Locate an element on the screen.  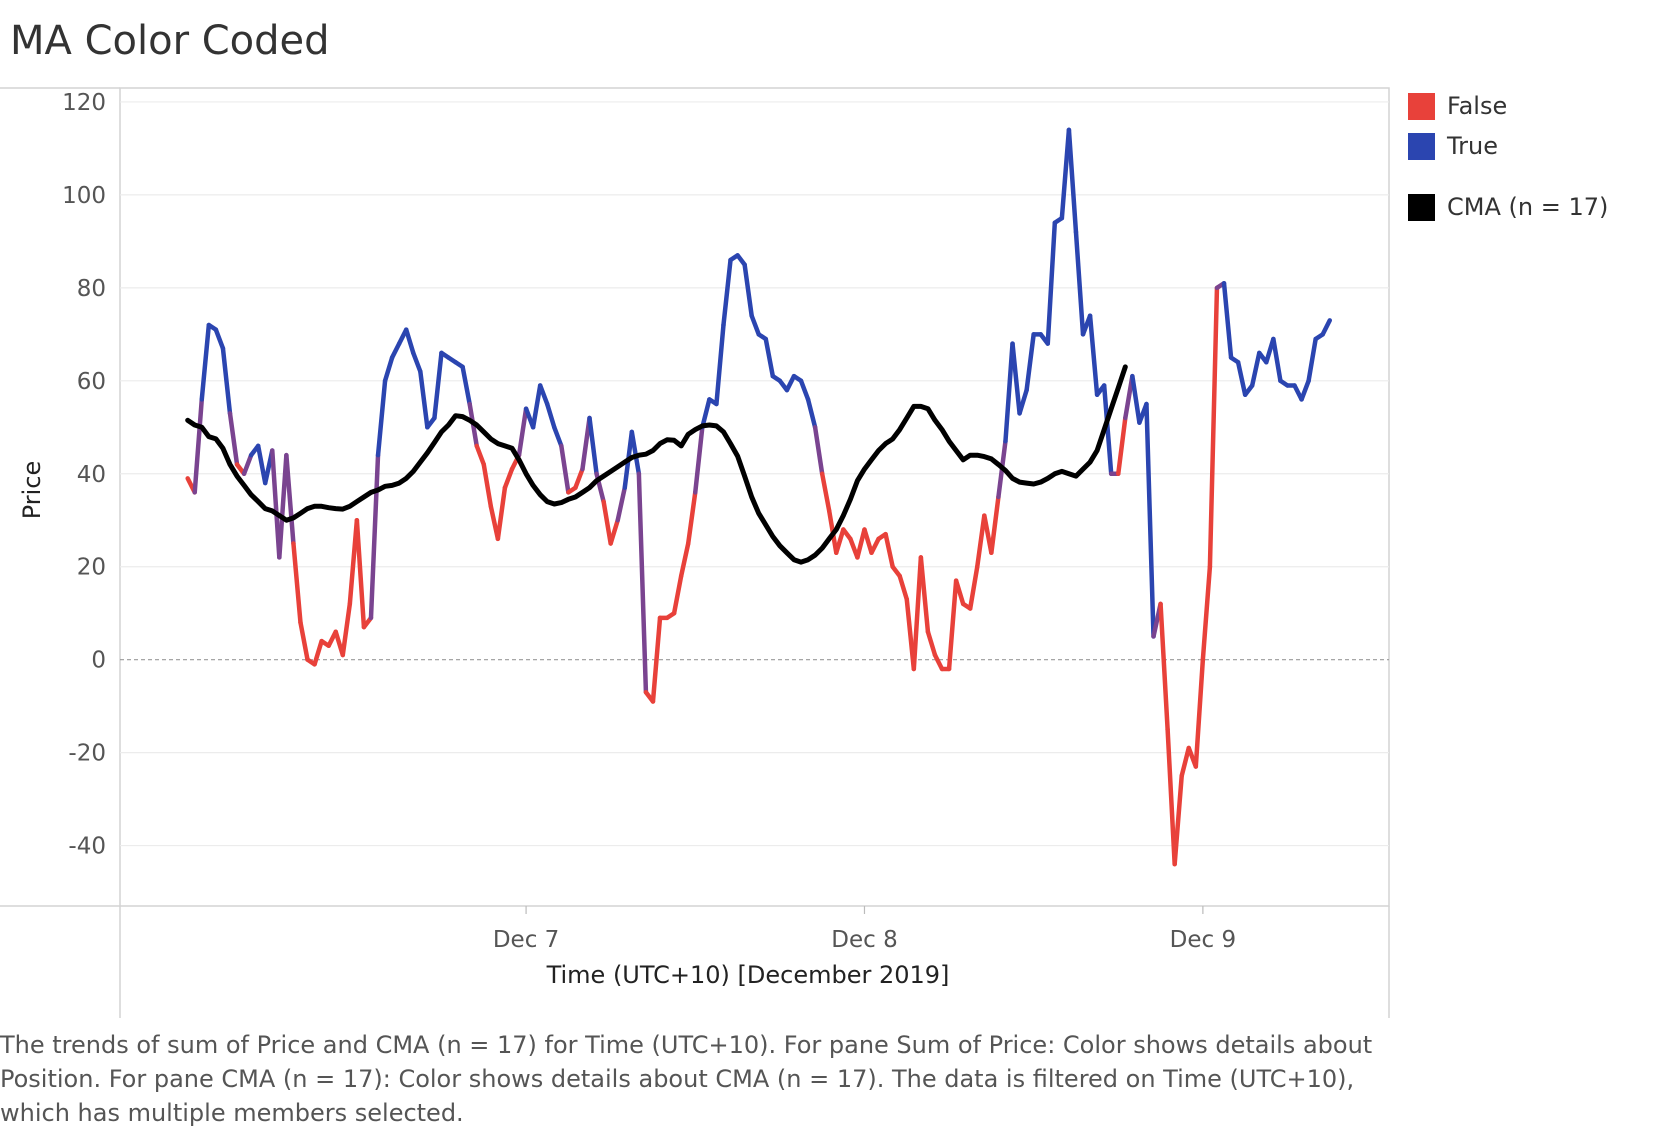
x-tick-label: Dec 7 is located at coordinates (526, 940).